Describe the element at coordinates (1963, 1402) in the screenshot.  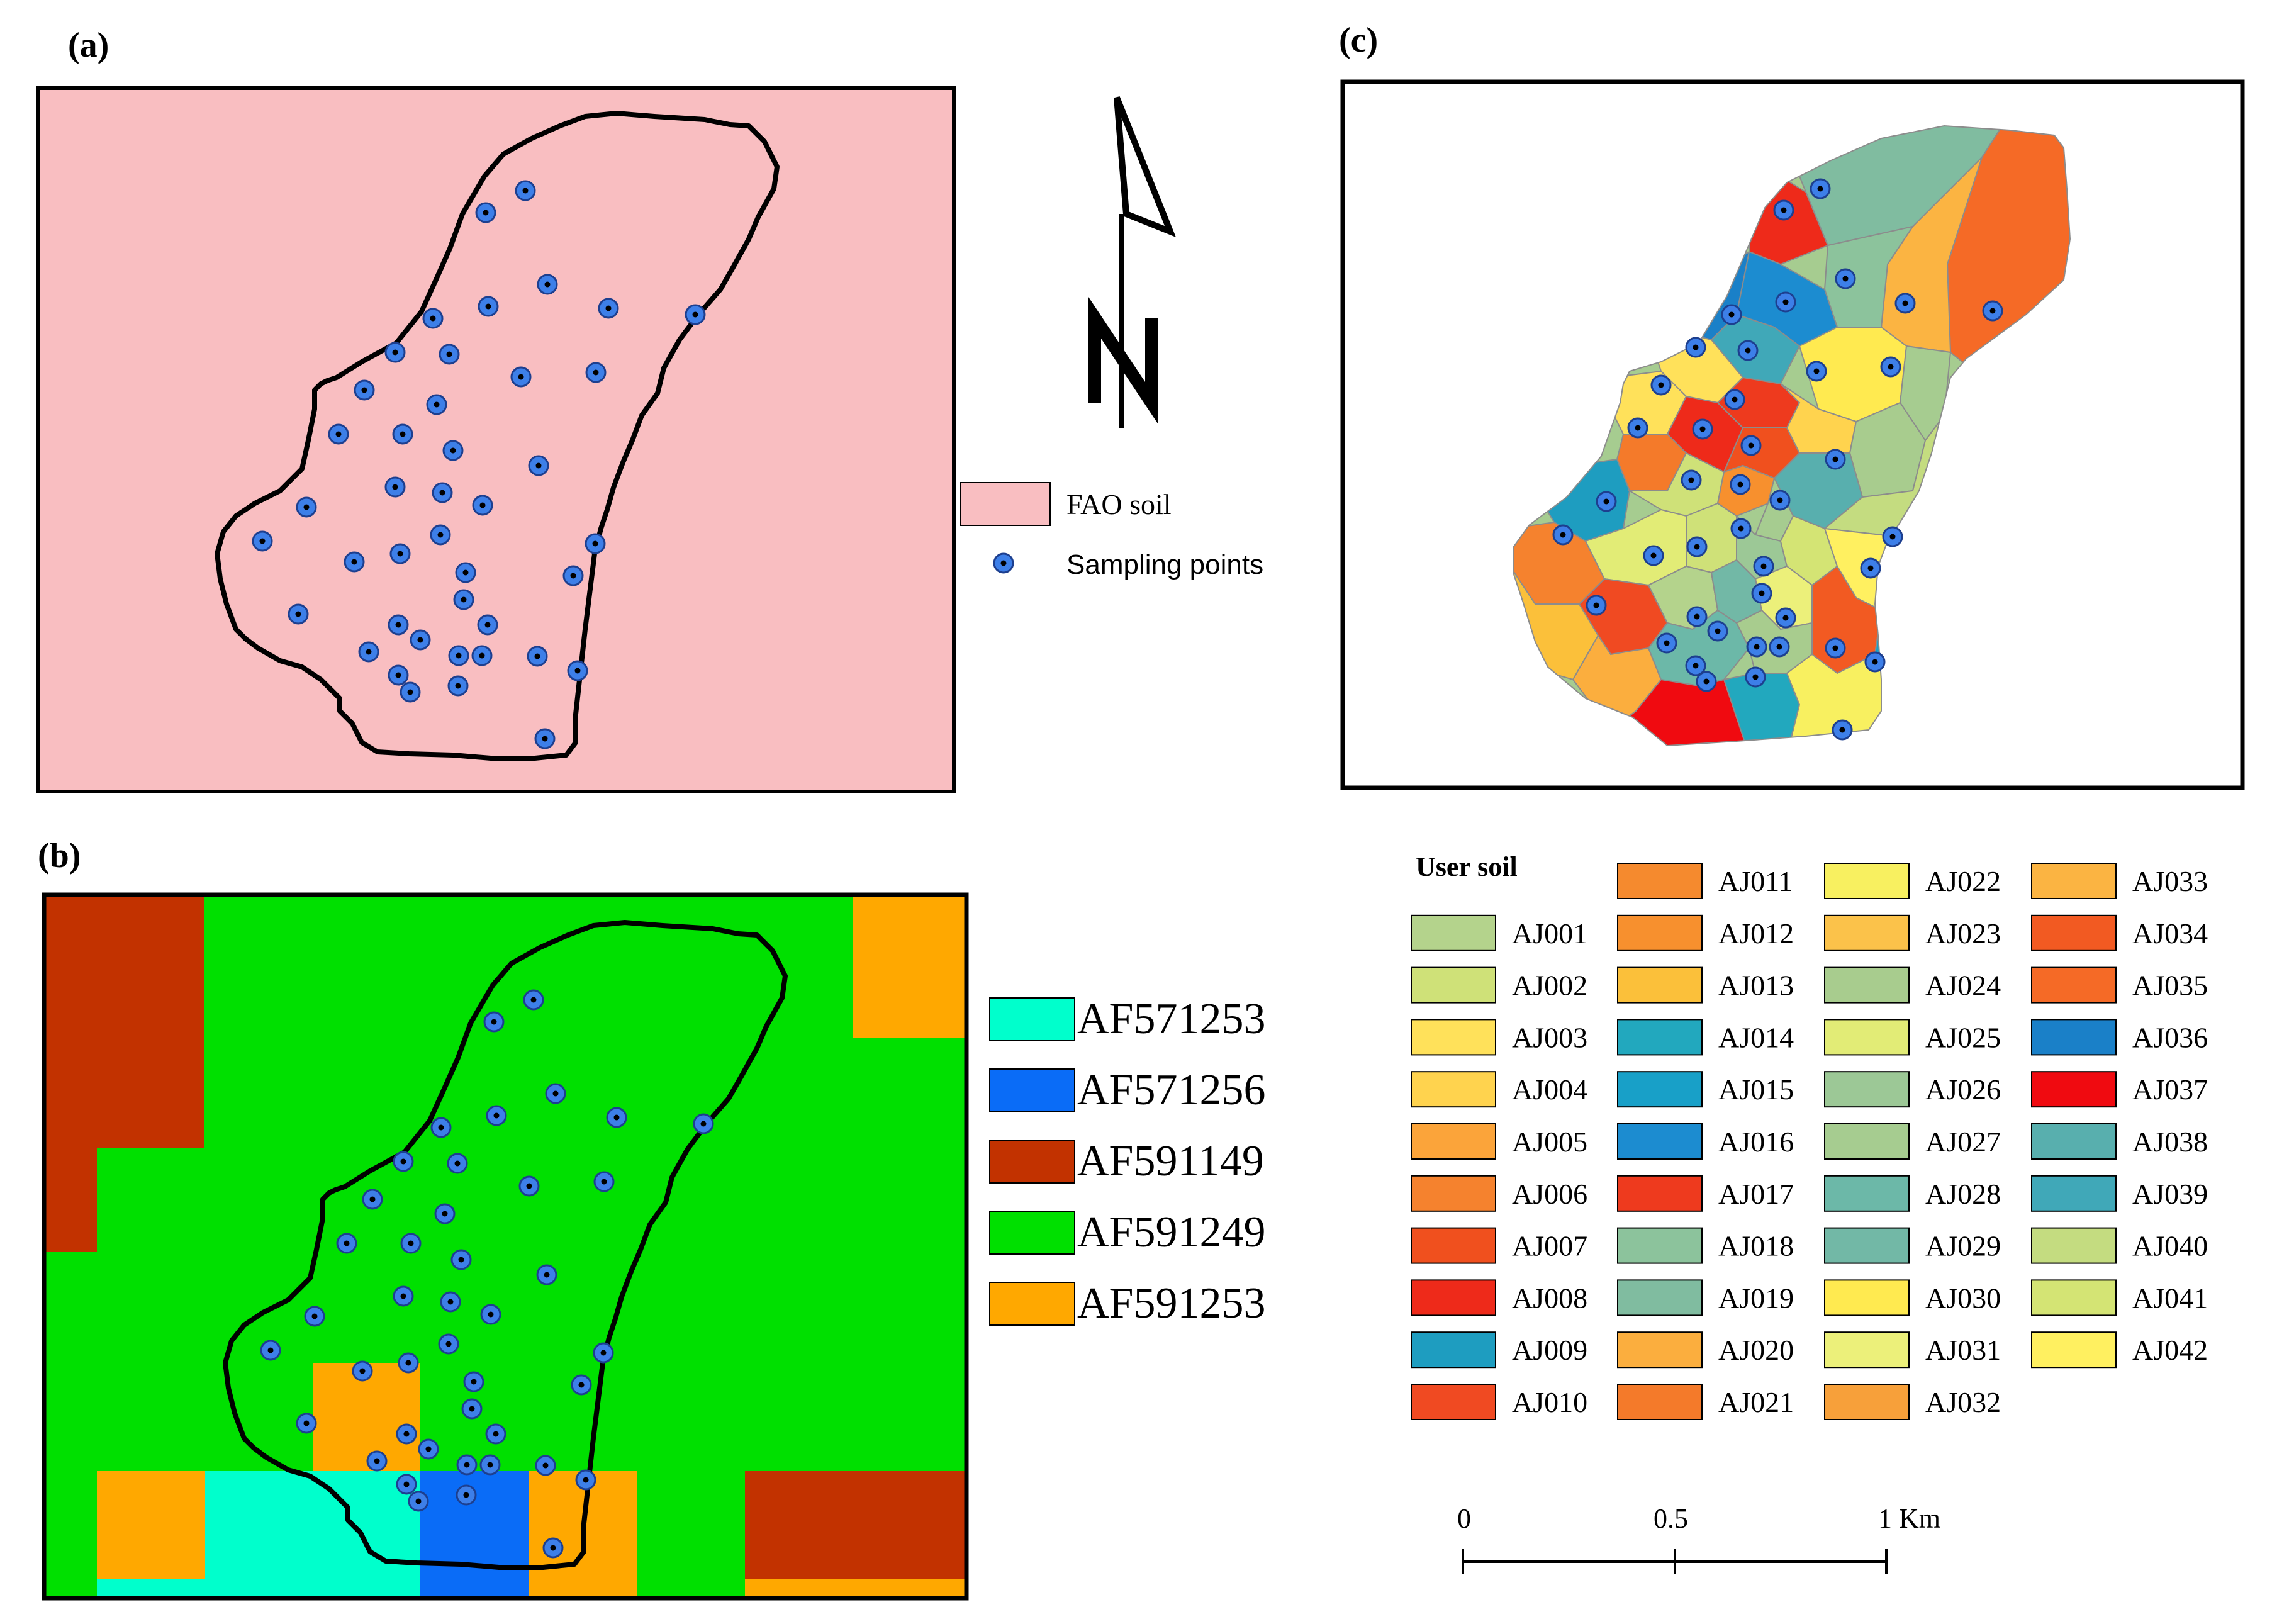
I see `legend-label-aj032: AJ032` at that location.